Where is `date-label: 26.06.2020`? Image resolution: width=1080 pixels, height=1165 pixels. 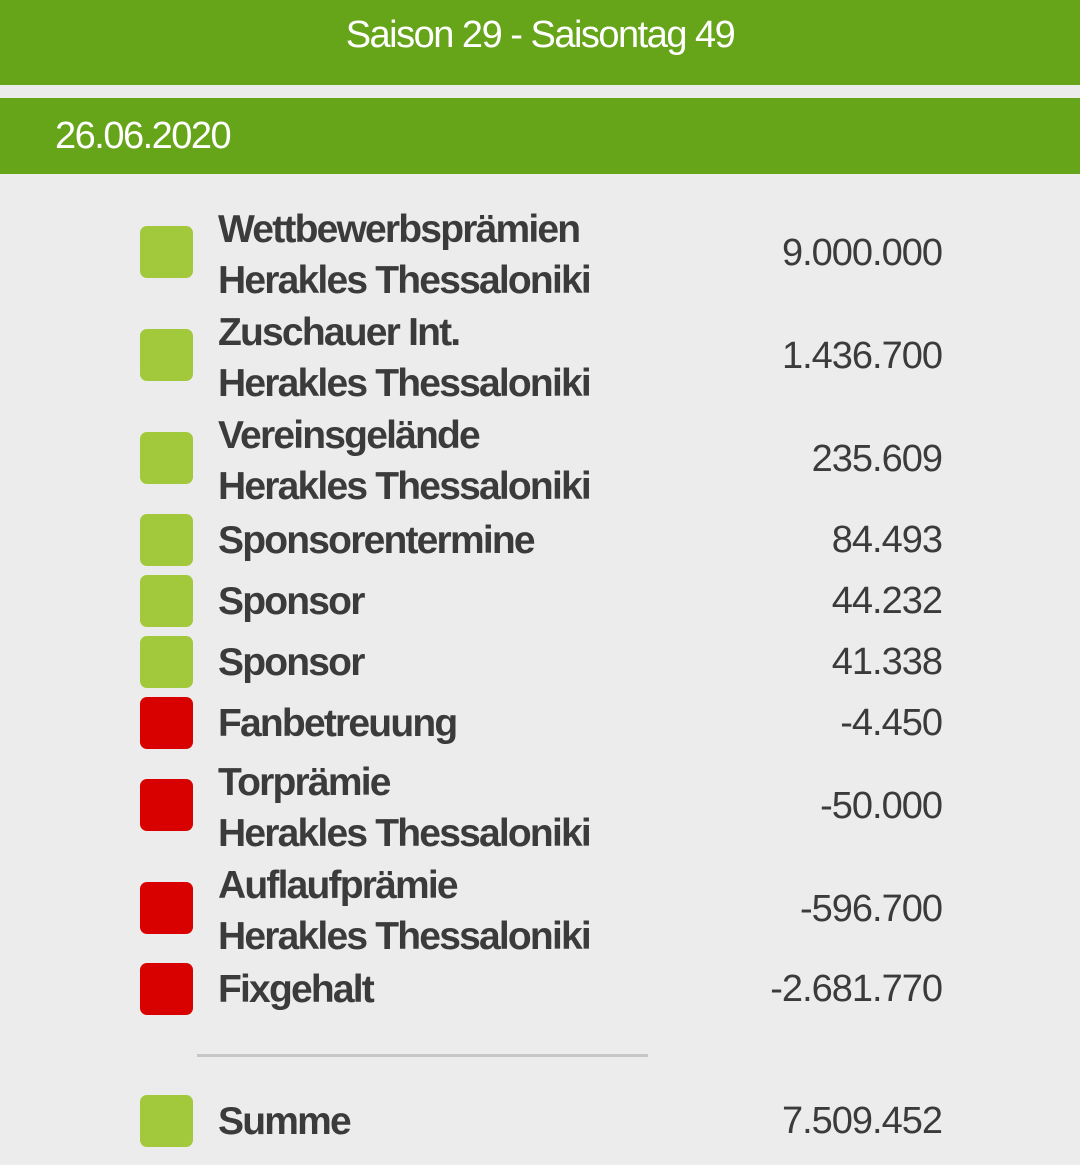
date-label: 26.06.2020 is located at coordinates (143, 135).